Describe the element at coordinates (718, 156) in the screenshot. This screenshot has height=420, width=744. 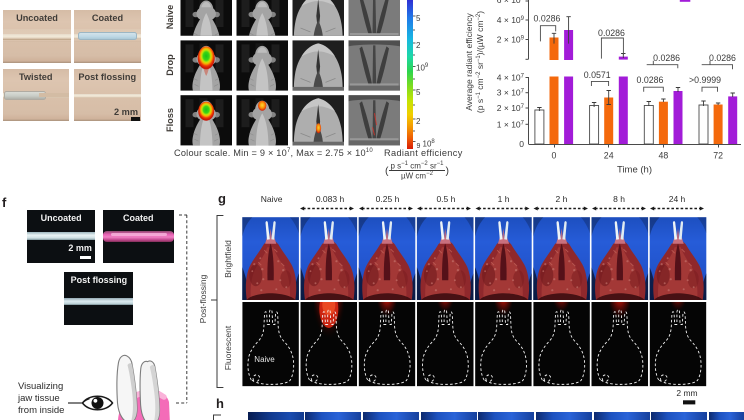
I see `svg-text: 72` at that location.